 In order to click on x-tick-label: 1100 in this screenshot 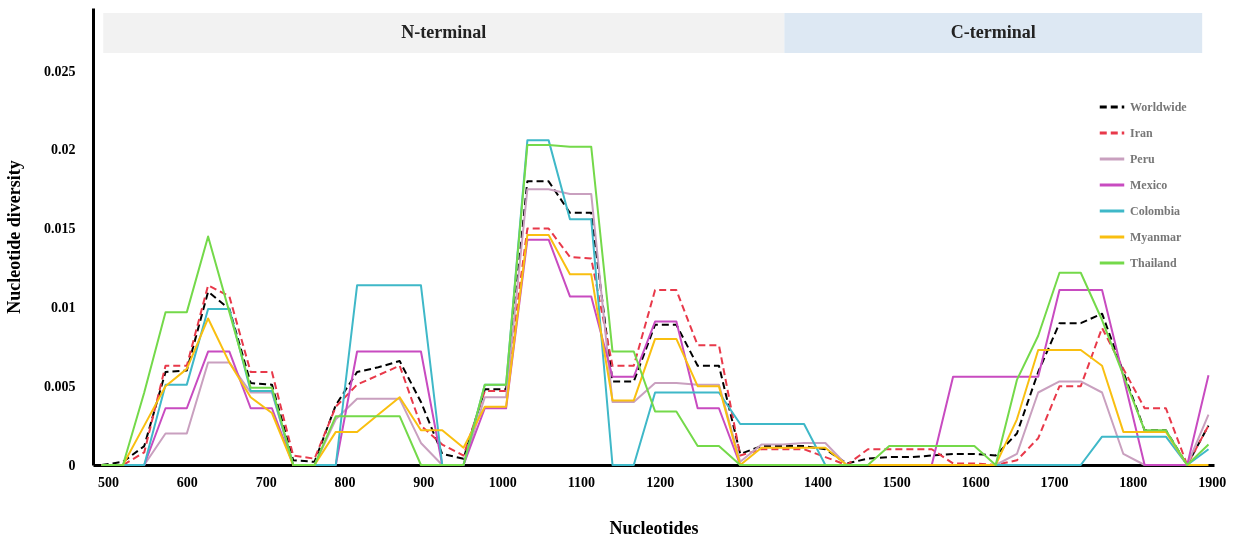, I will do `click(581, 482)`.